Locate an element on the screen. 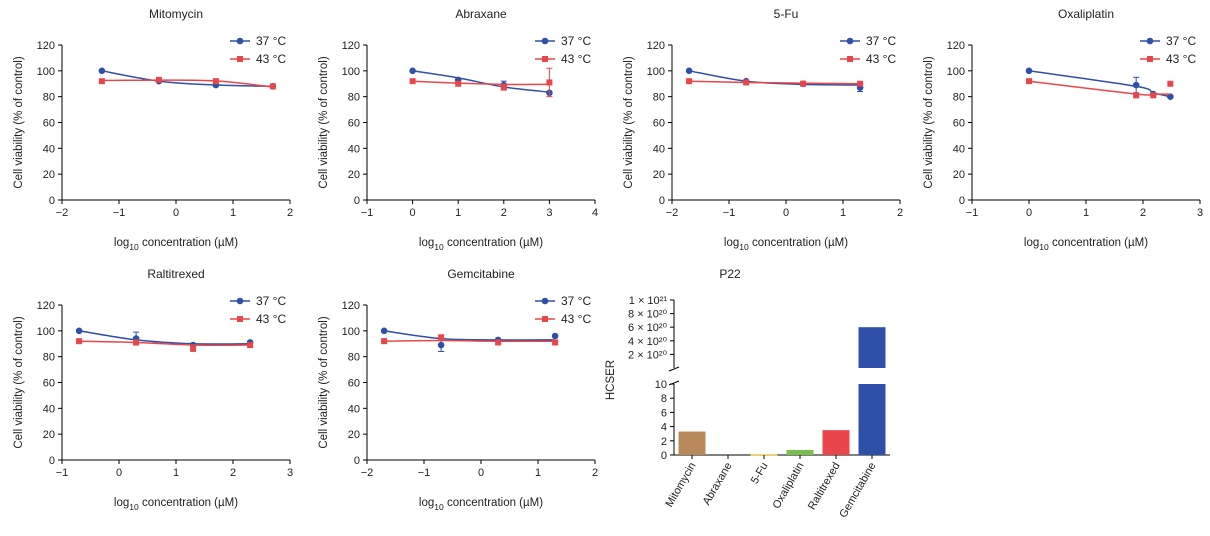 The height and width of the screenshot is (536, 1210). mitomycin-curve-s43 is located at coordinates (187, 83).